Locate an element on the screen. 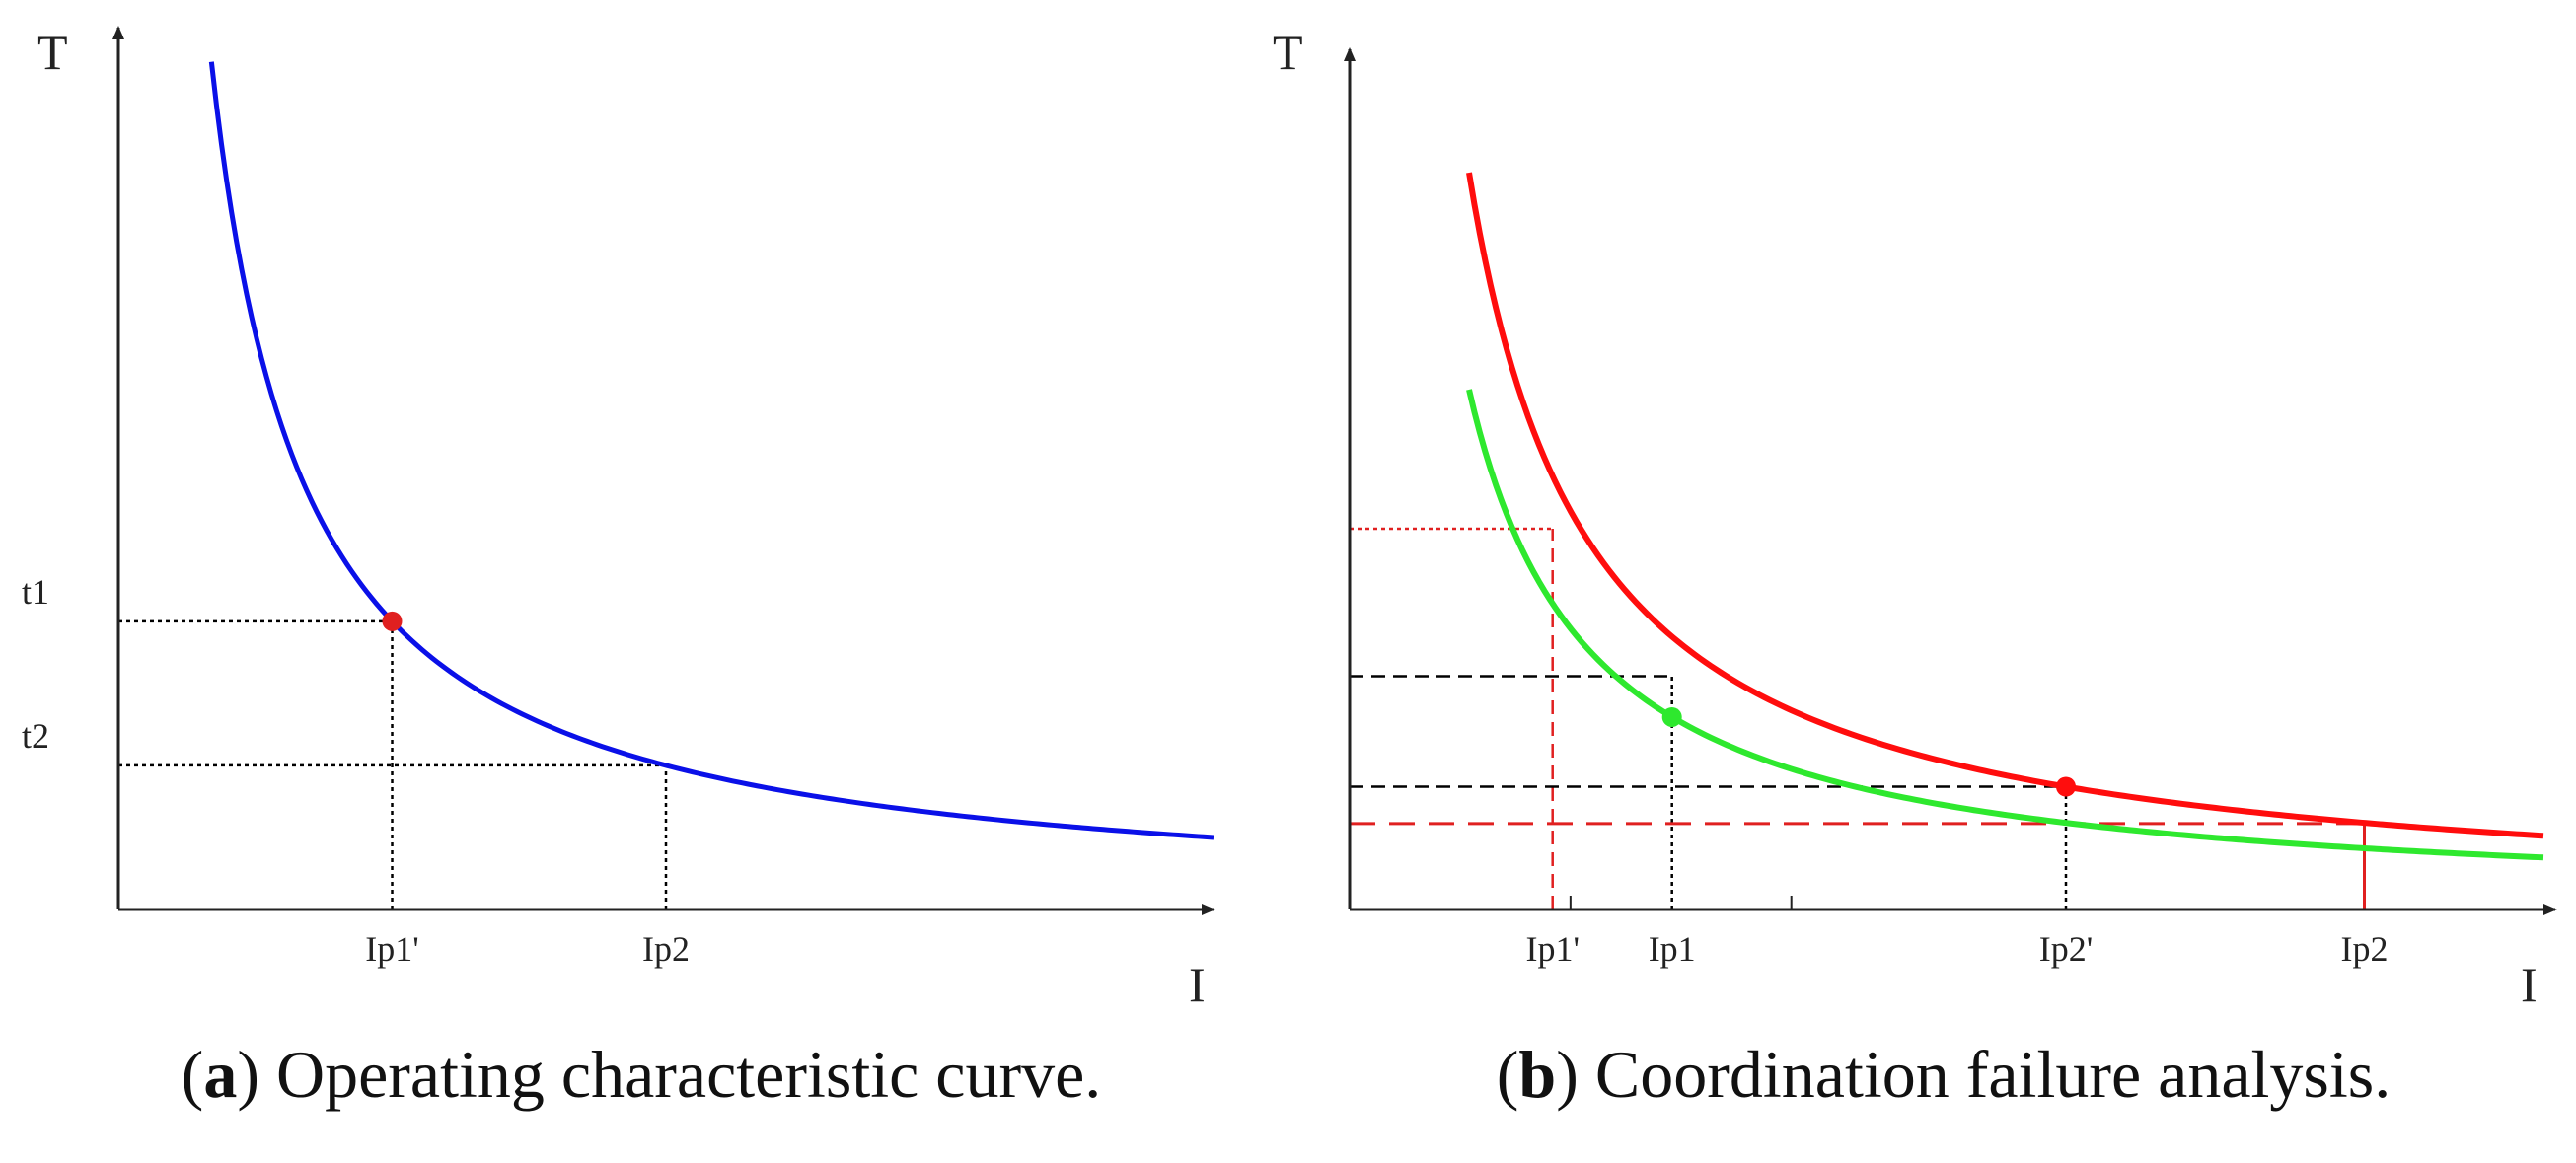  caption-b: (b) Coordination failure analysis. is located at coordinates (1944, 1074).